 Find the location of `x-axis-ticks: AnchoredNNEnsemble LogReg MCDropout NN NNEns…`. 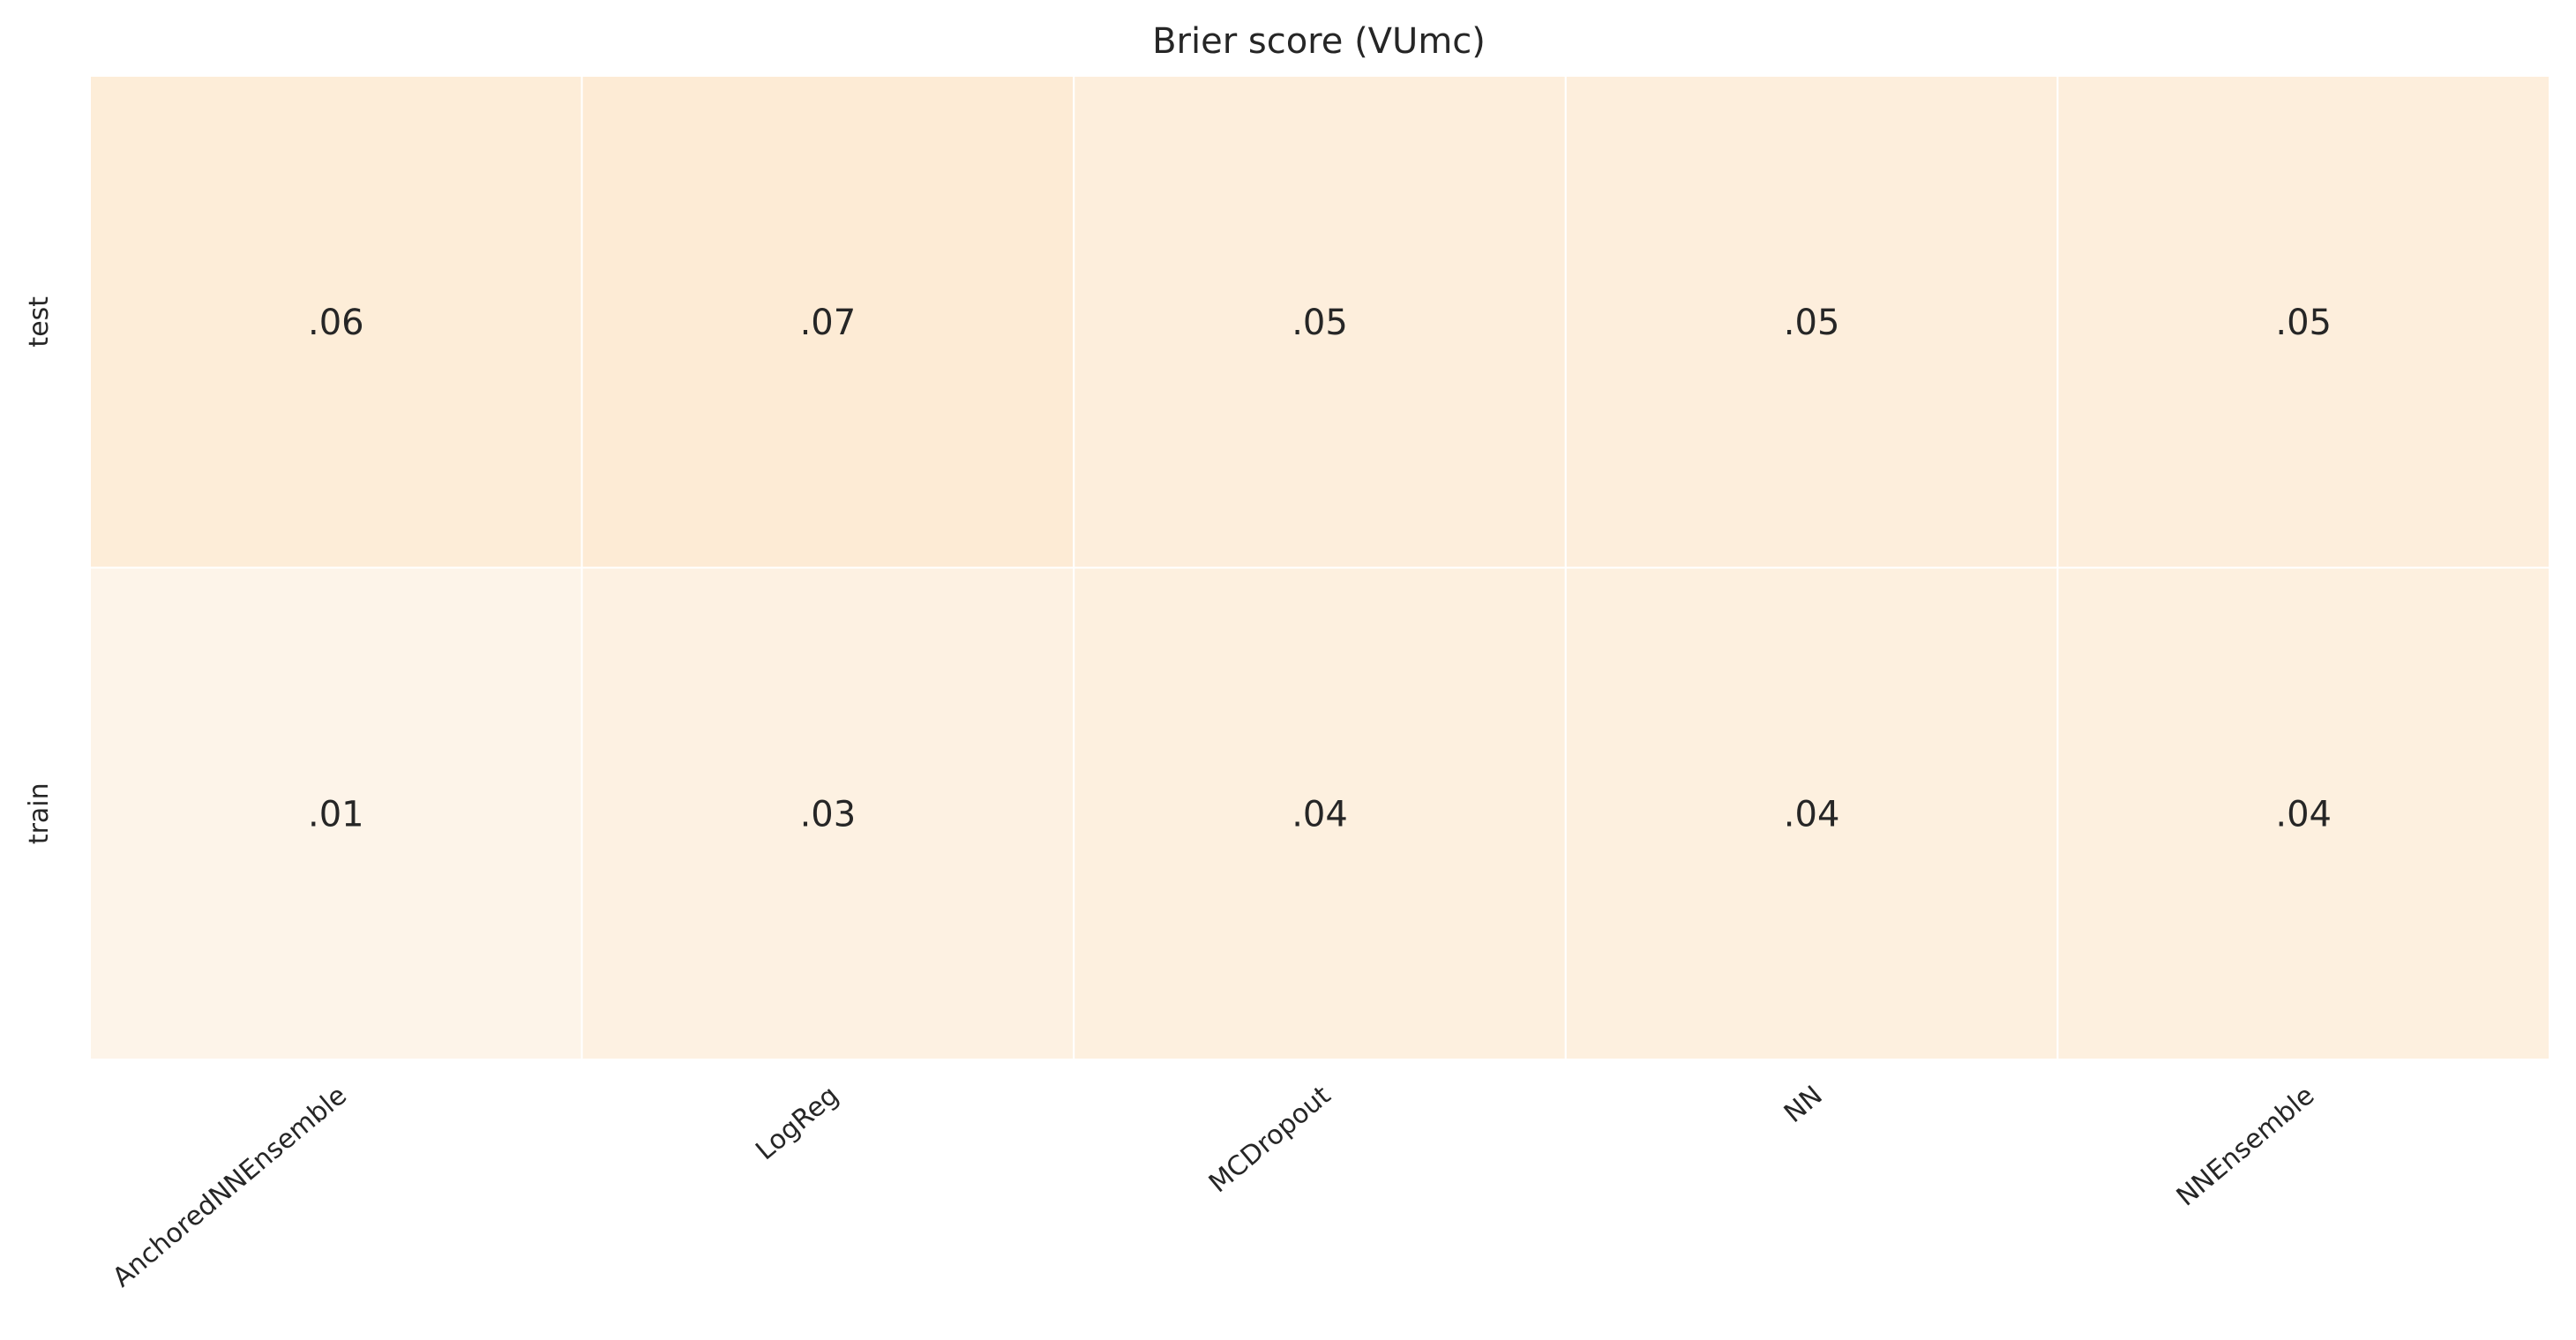

x-axis-ticks: AnchoredNNEnsemble LogReg MCDropout NN NNEns… is located at coordinates (1214, 1186).